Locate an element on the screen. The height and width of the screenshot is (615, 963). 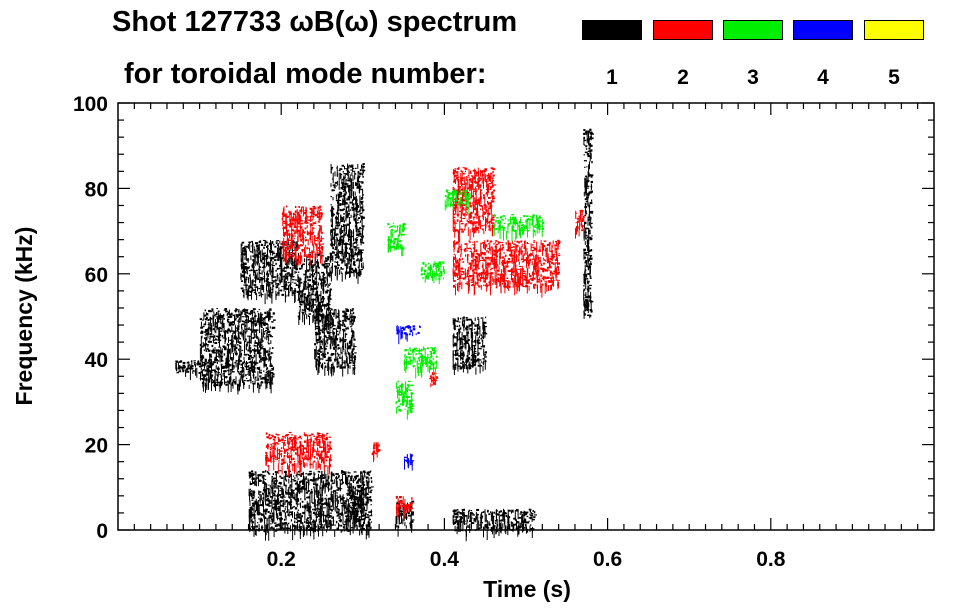
mark-n=1-1-232 is located at coordinates (252, 350).